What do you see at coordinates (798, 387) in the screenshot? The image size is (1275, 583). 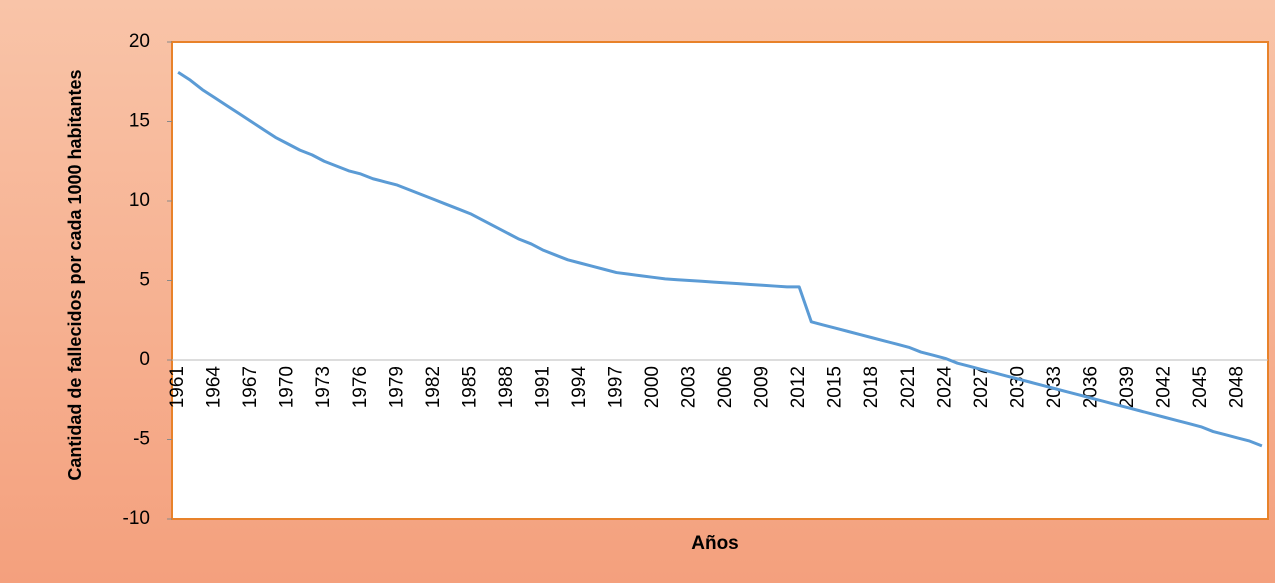 I see `x-tick-label: 2012` at bounding box center [798, 387].